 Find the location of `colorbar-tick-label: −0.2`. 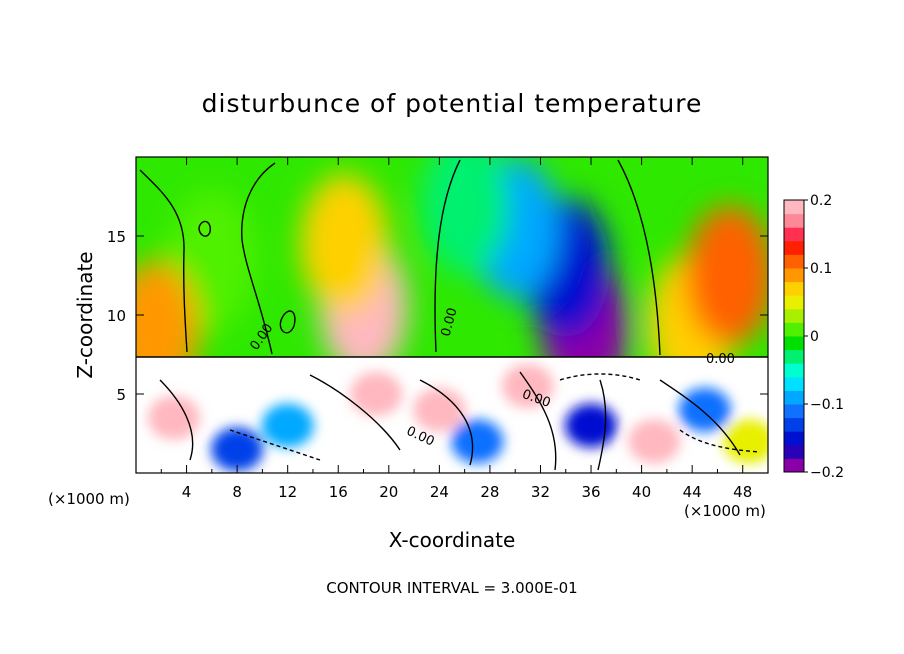

colorbar-tick-label: −0.2 is located at coordinates (827, 473).